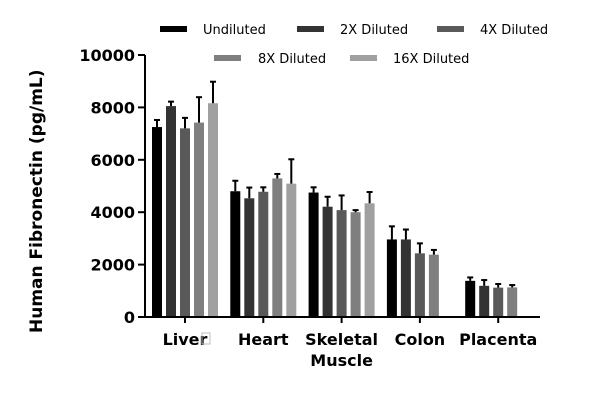 The image size is (600, 403). I want to click on legend-label: Undiluted, so click(234, 30).